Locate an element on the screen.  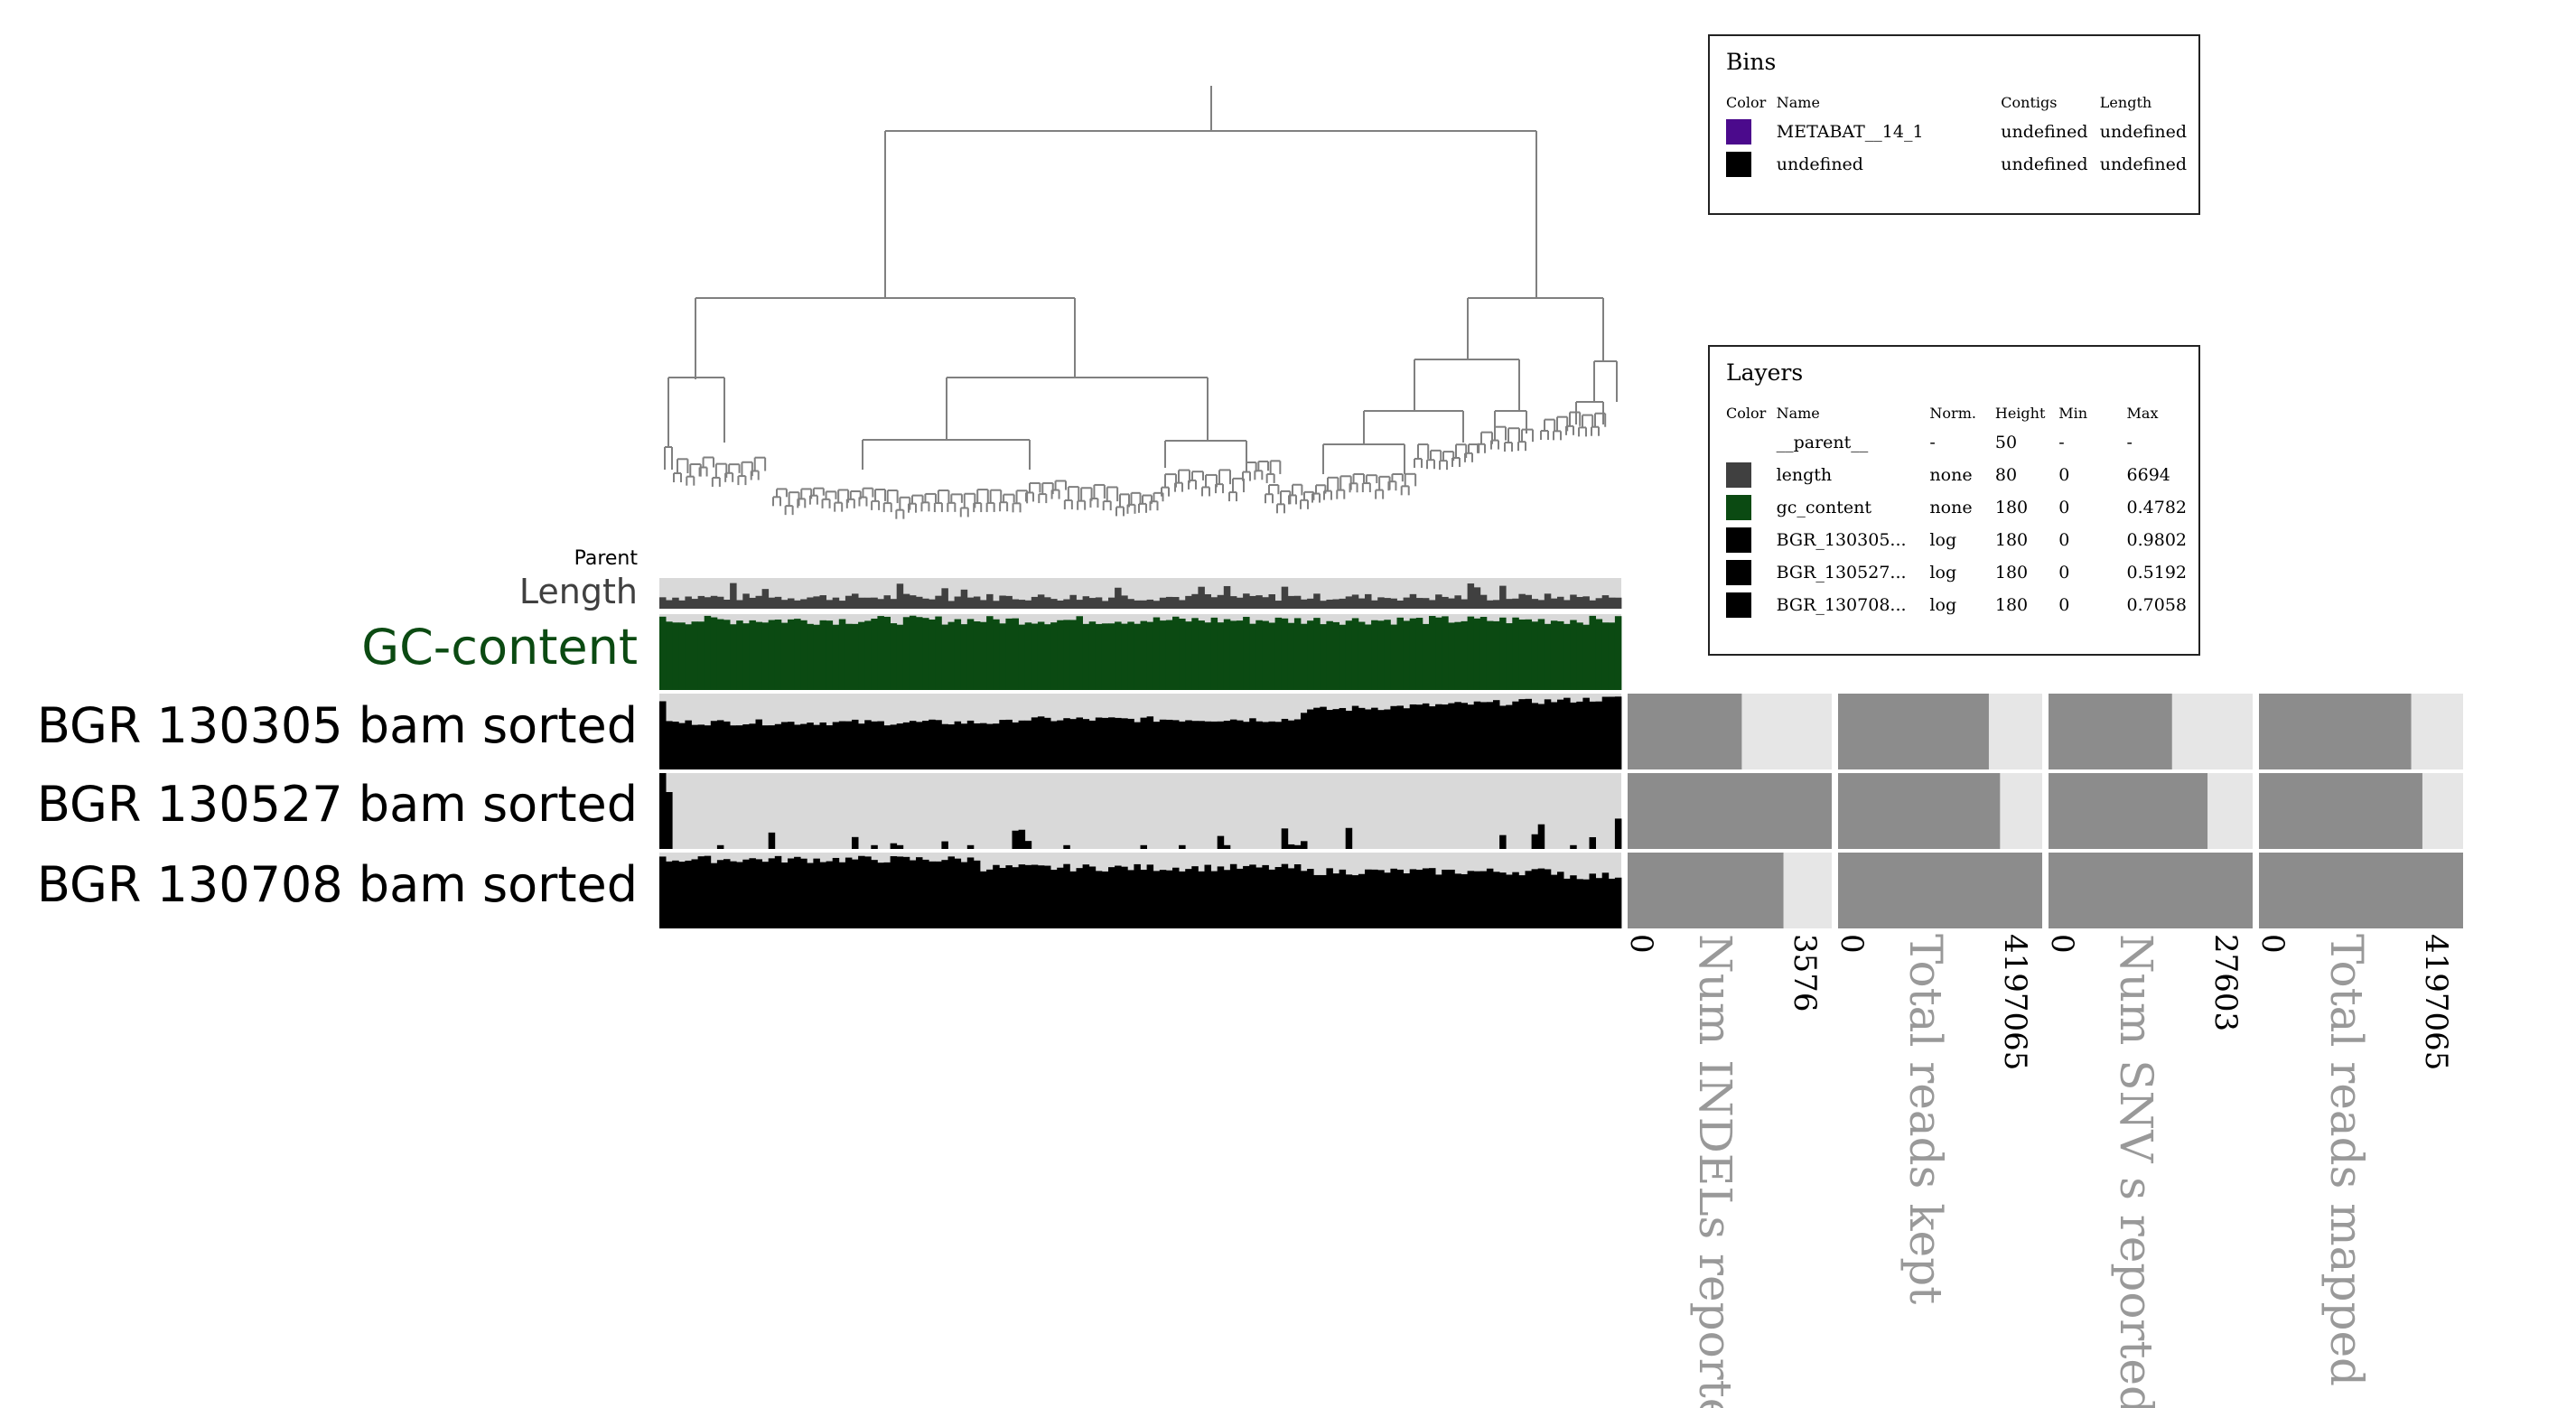
layer-max: - is located at coordinates (2129, 442).